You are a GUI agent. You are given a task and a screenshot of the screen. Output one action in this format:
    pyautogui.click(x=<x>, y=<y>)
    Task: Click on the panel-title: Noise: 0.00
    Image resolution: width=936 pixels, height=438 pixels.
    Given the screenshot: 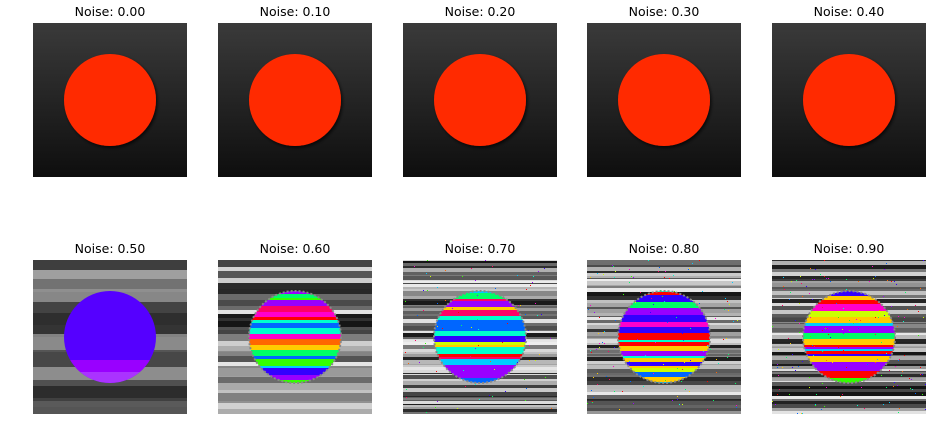 What is the action you would take?
    pyautogui.click(x=110, y=11)
    